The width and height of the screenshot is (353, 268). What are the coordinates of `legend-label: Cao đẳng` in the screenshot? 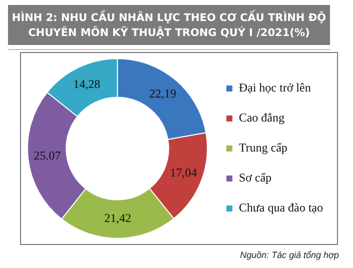 It's located at (261, 117).